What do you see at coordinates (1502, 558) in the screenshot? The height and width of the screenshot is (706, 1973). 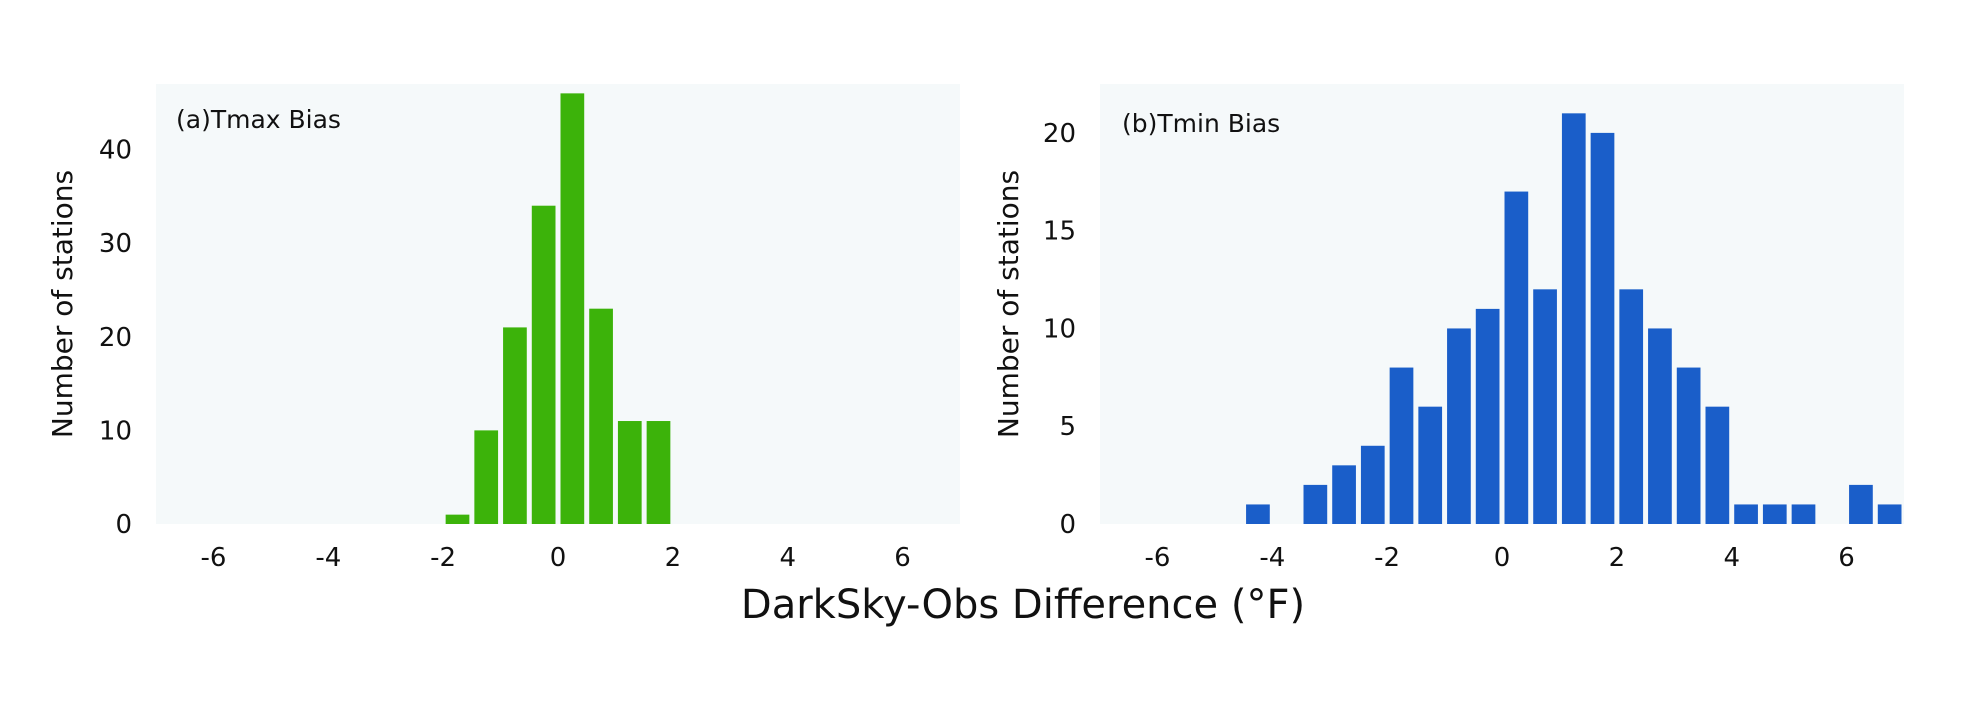 I see `tmin-x-tick-label: 0` at bounding box center [1502, 558].